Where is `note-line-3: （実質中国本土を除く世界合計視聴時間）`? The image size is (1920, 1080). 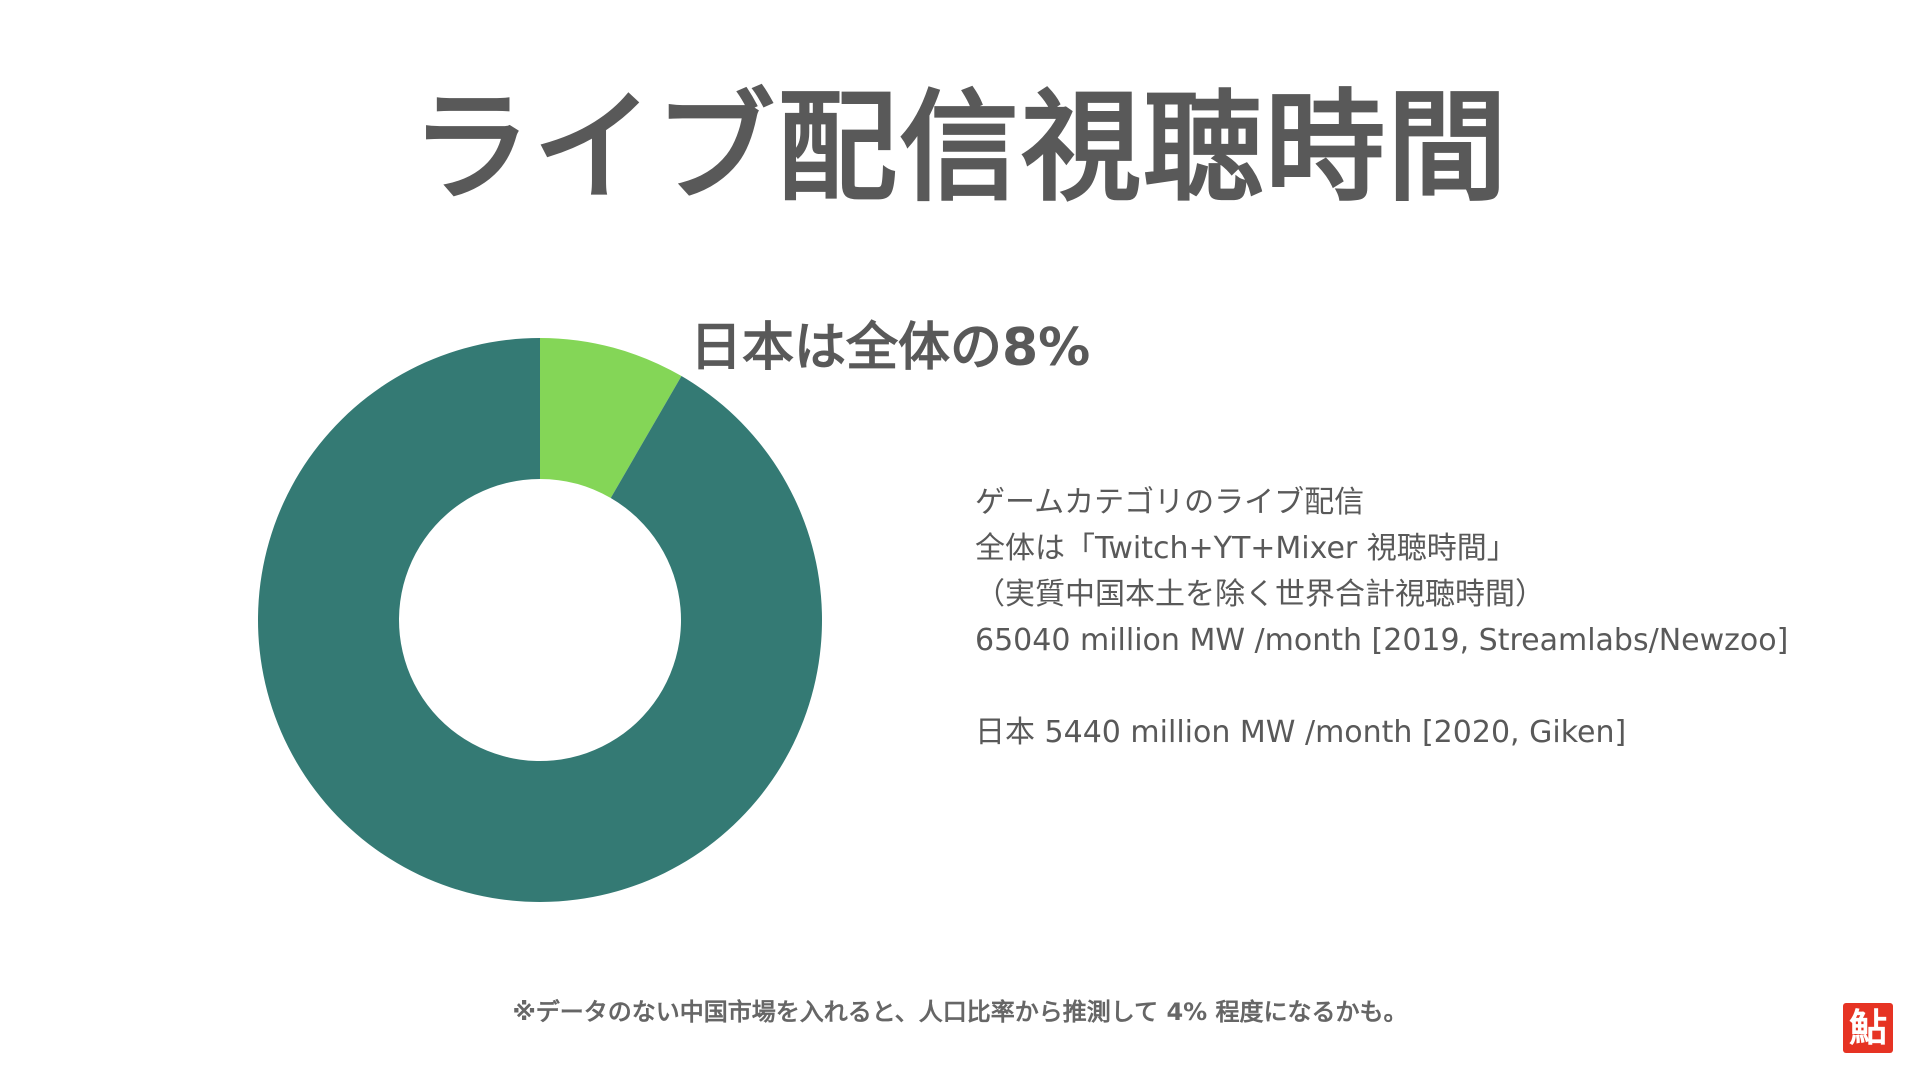 note-line-3: （実質中国本土を除く世界合計視聴時間） is located at coordinates (1260, 594).